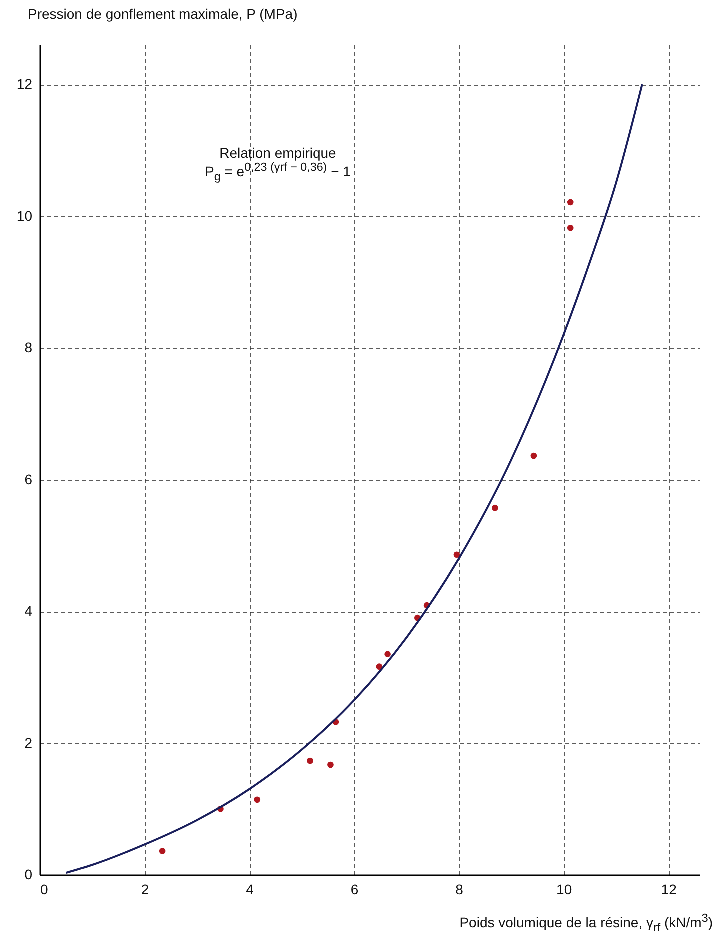 The width and height of the screenshot is (717, 945). I want to click on annotation: P$_{g}$ = e$^{0,23 (γrf − 0,36)}$ − 1, so click(278, 172).